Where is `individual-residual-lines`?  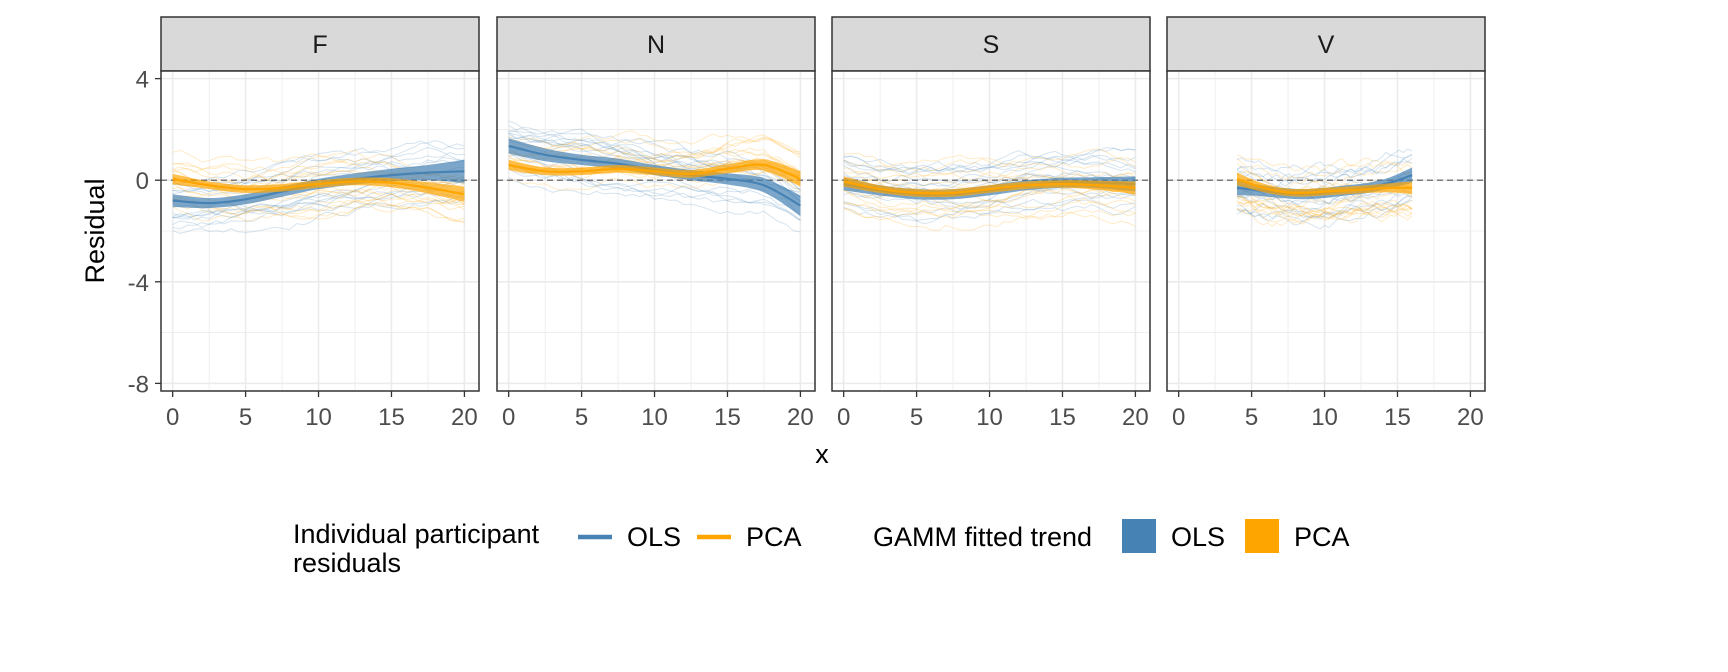 individual-residual-lines is located at coordinates (989, 189).